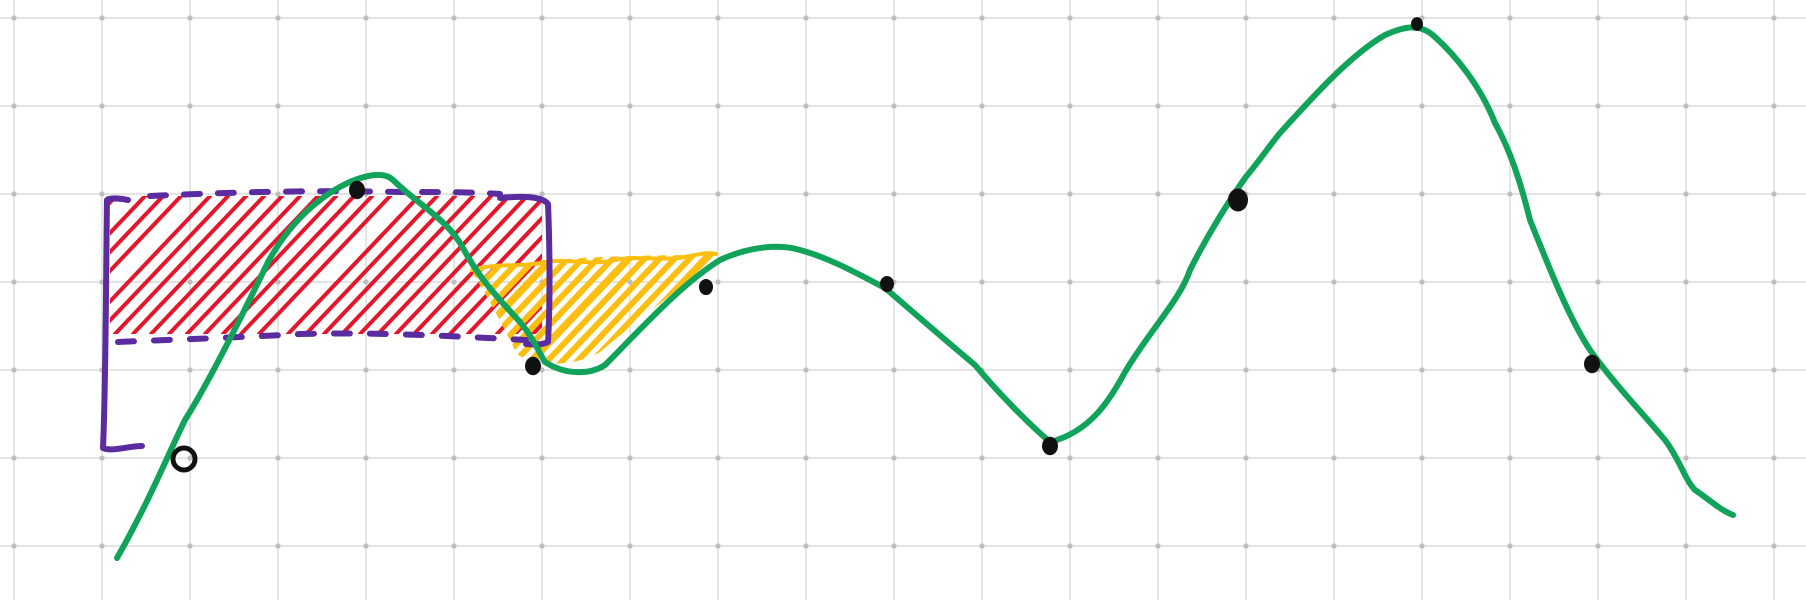 The height and width of the screenshot is (600, 1806). What do you see at coordinates (325, 193) in the screenshot?
I see `top-dashed-edge` at bounding box center [325, 193].